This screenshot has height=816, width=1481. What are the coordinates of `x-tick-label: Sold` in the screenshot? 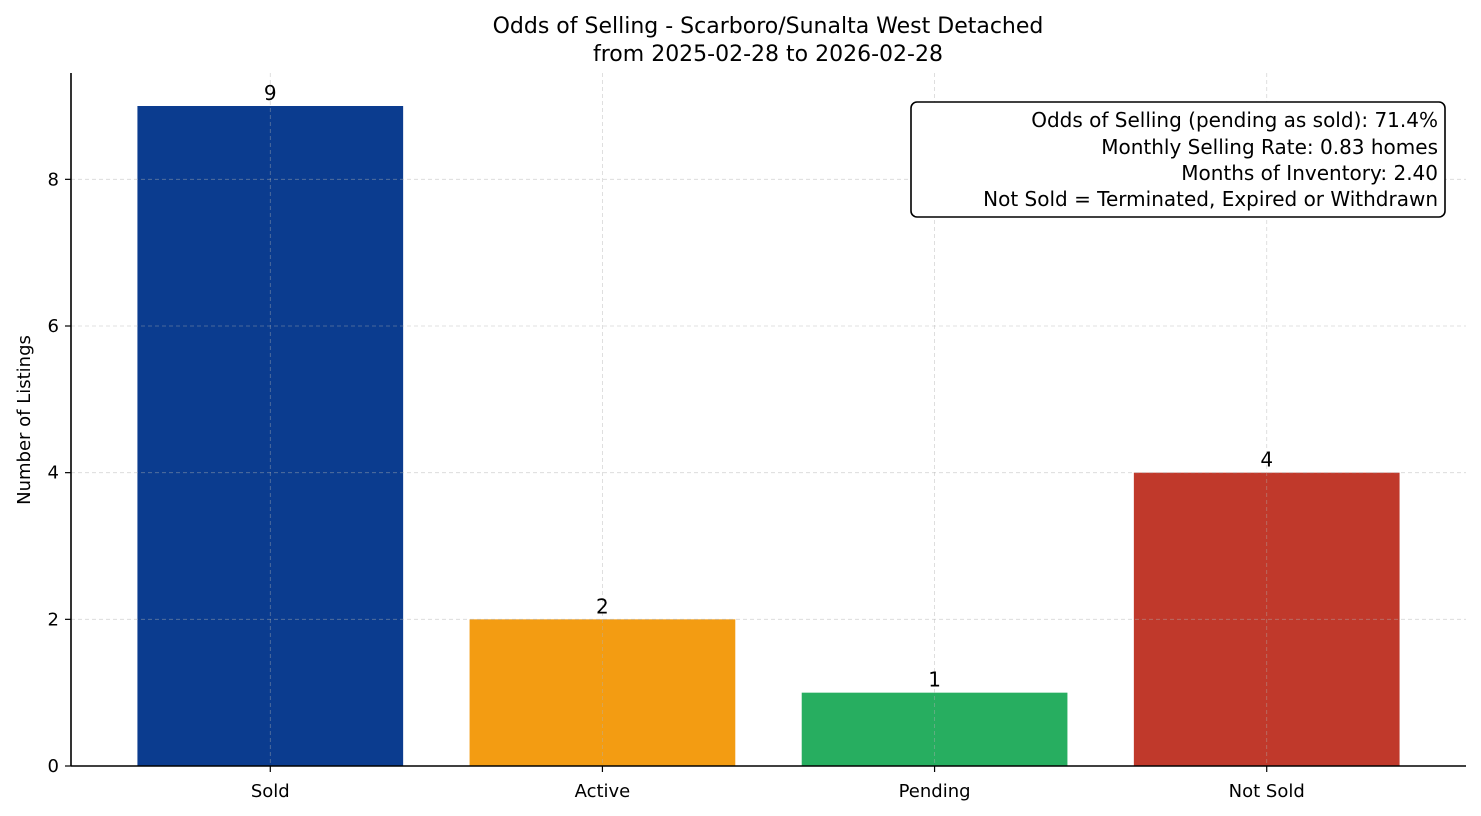 It's located at (270, 791).